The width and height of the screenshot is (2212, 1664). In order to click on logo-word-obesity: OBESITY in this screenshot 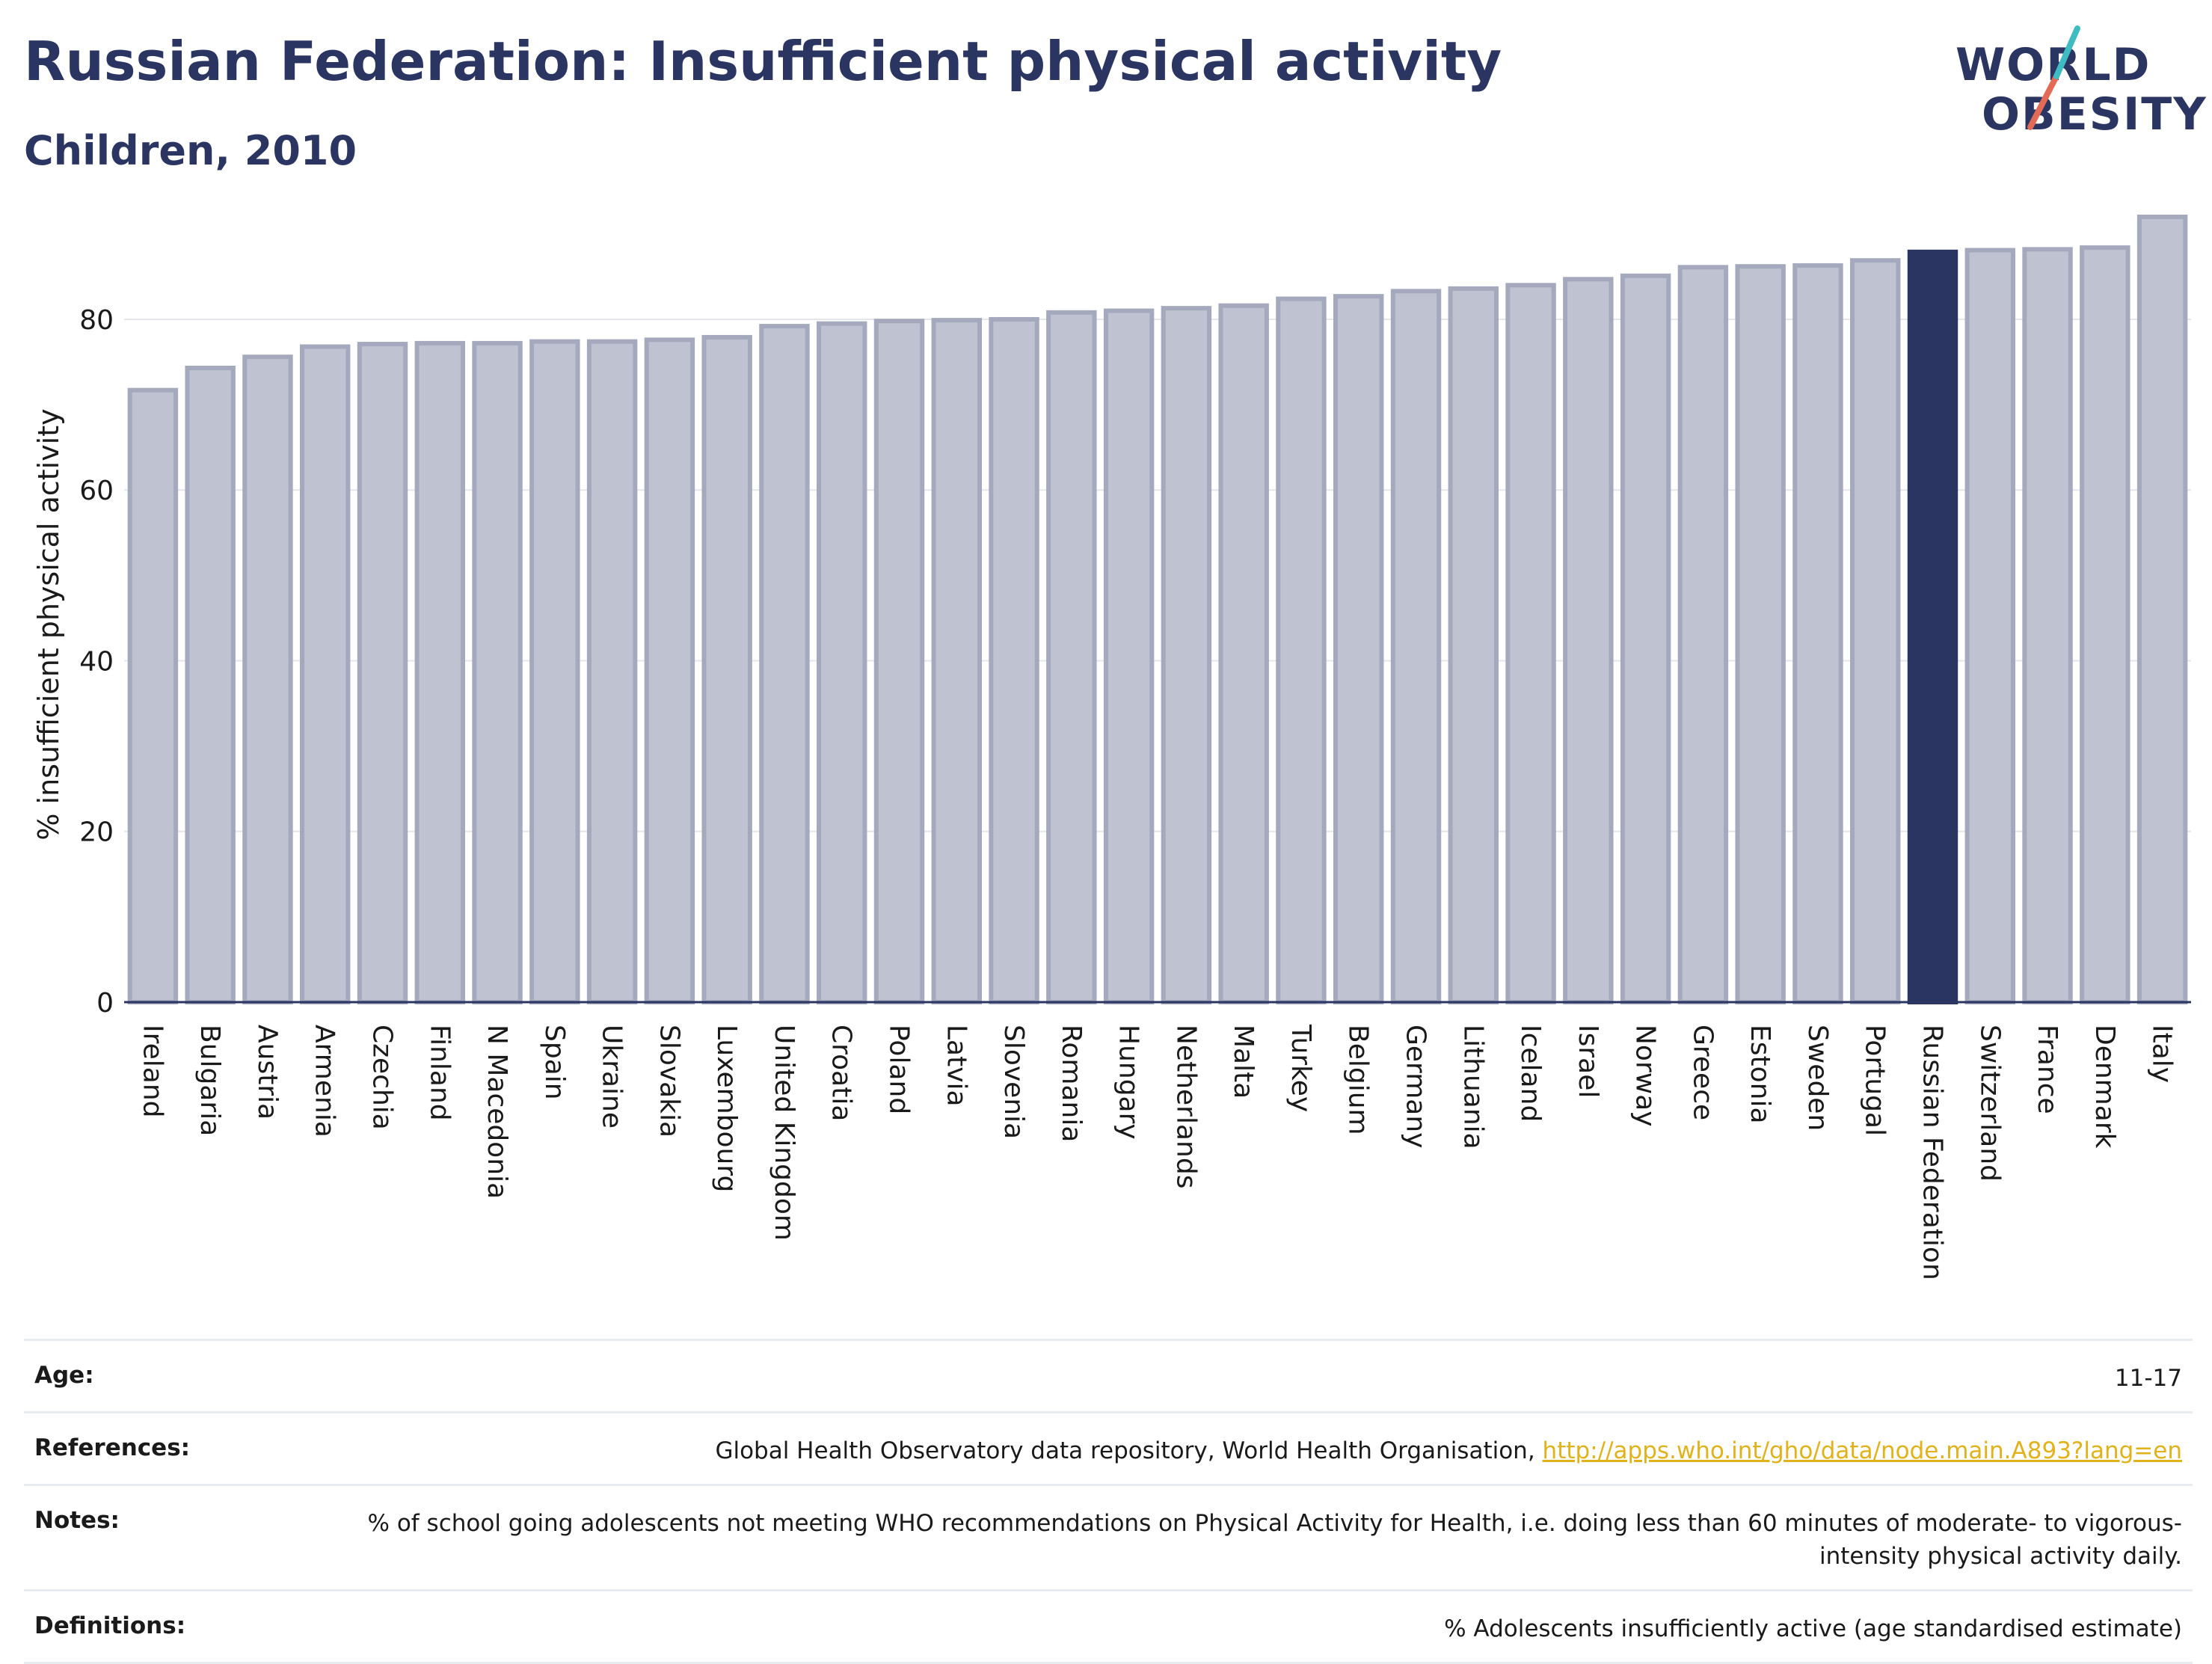, I will do `click(2095, 115)`.